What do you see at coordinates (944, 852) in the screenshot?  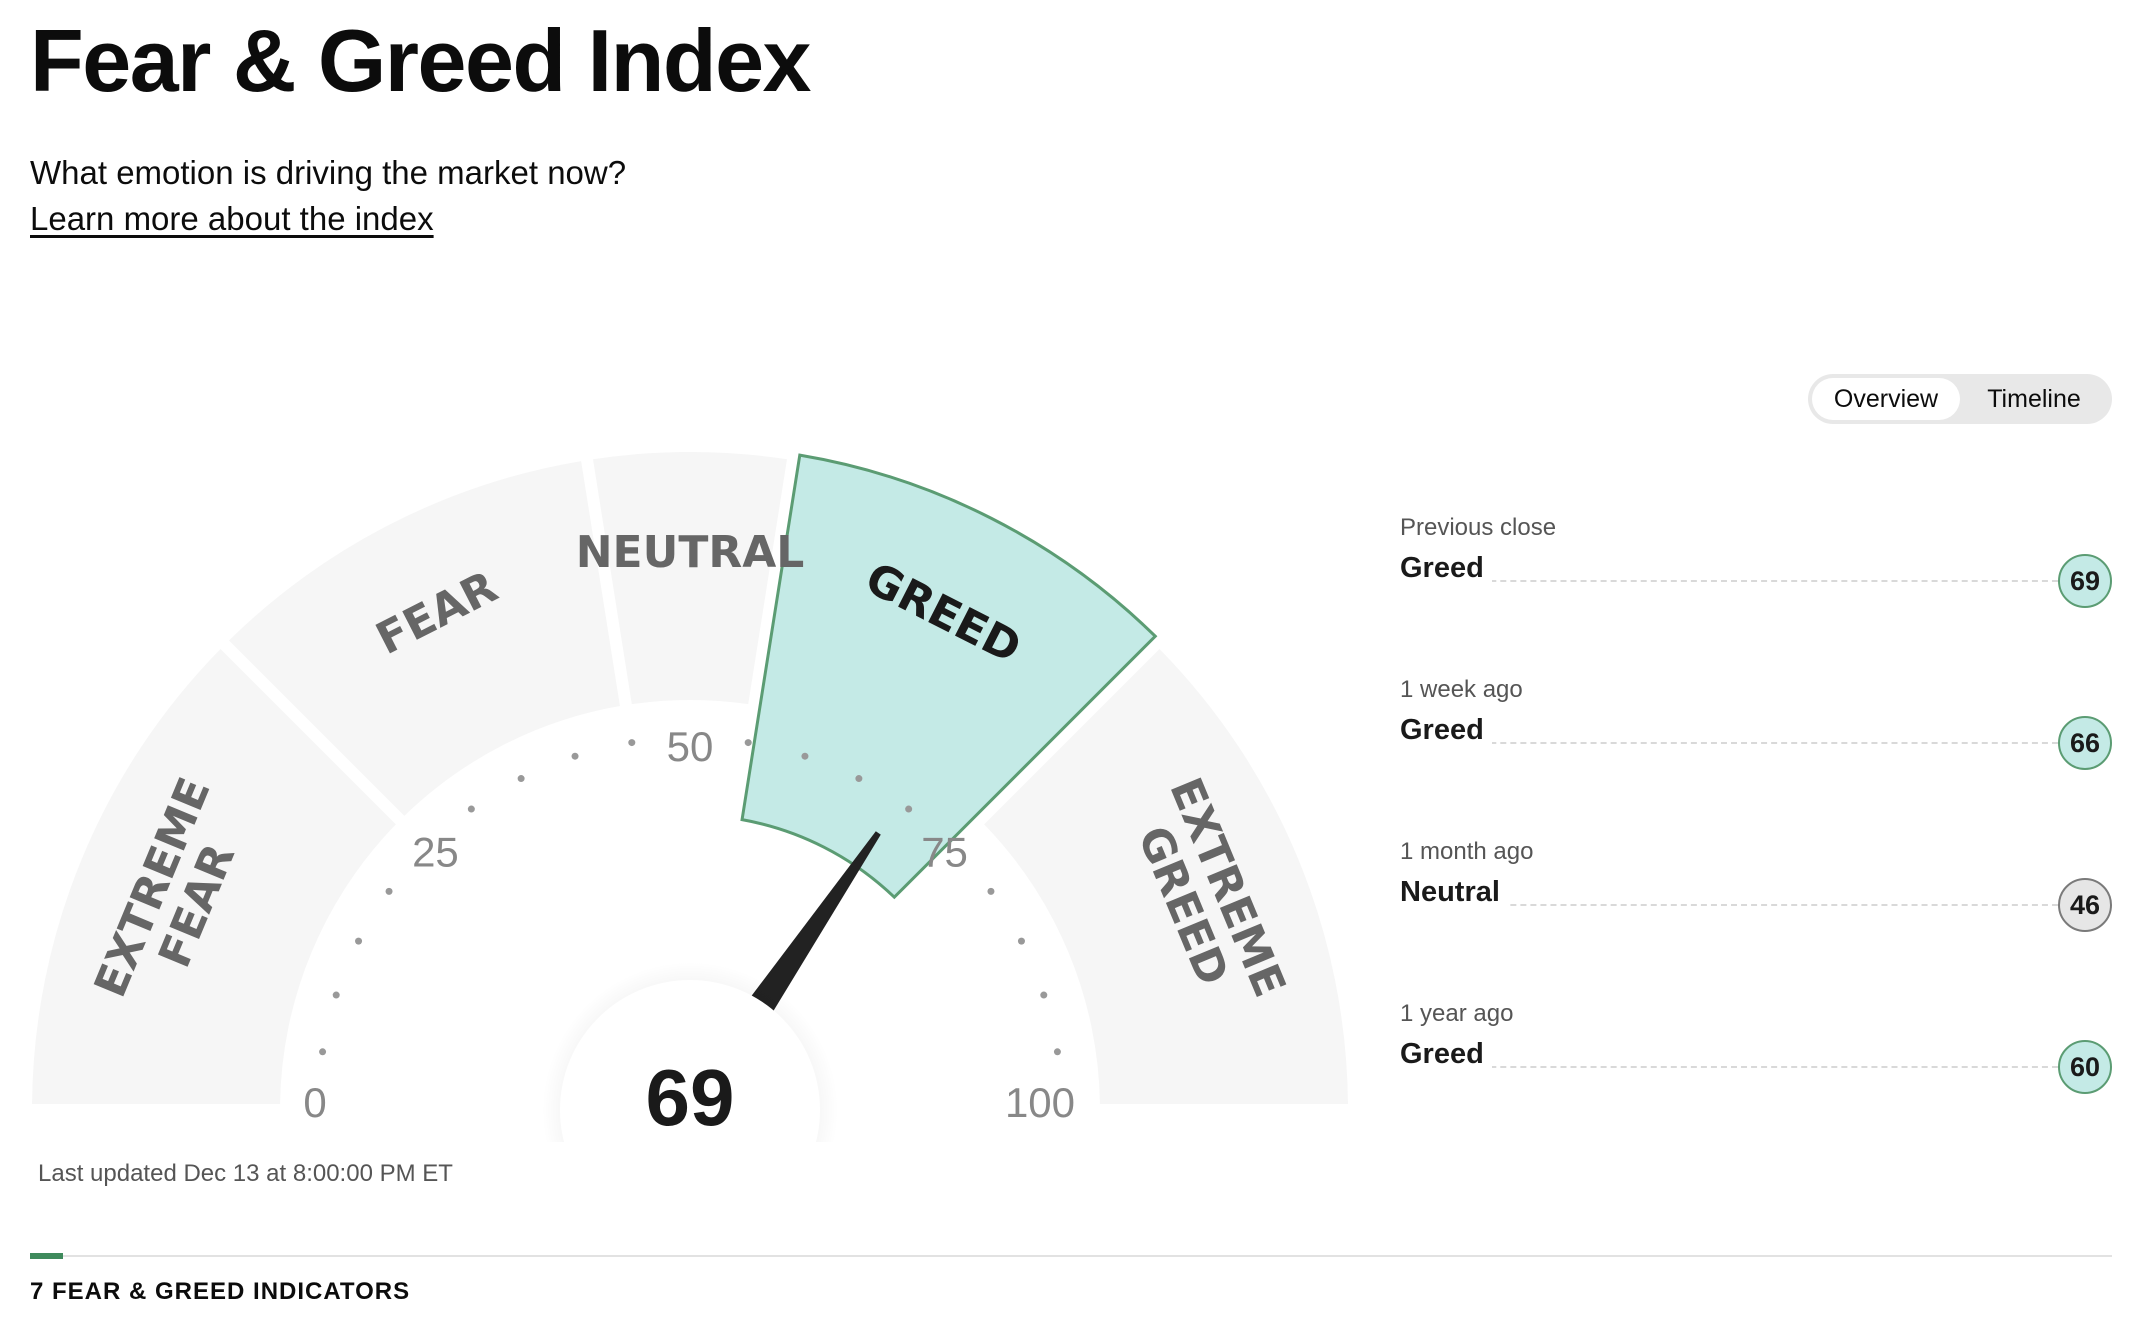 I see `gauge-tick-label: 75` at bounding box center [944, 852].